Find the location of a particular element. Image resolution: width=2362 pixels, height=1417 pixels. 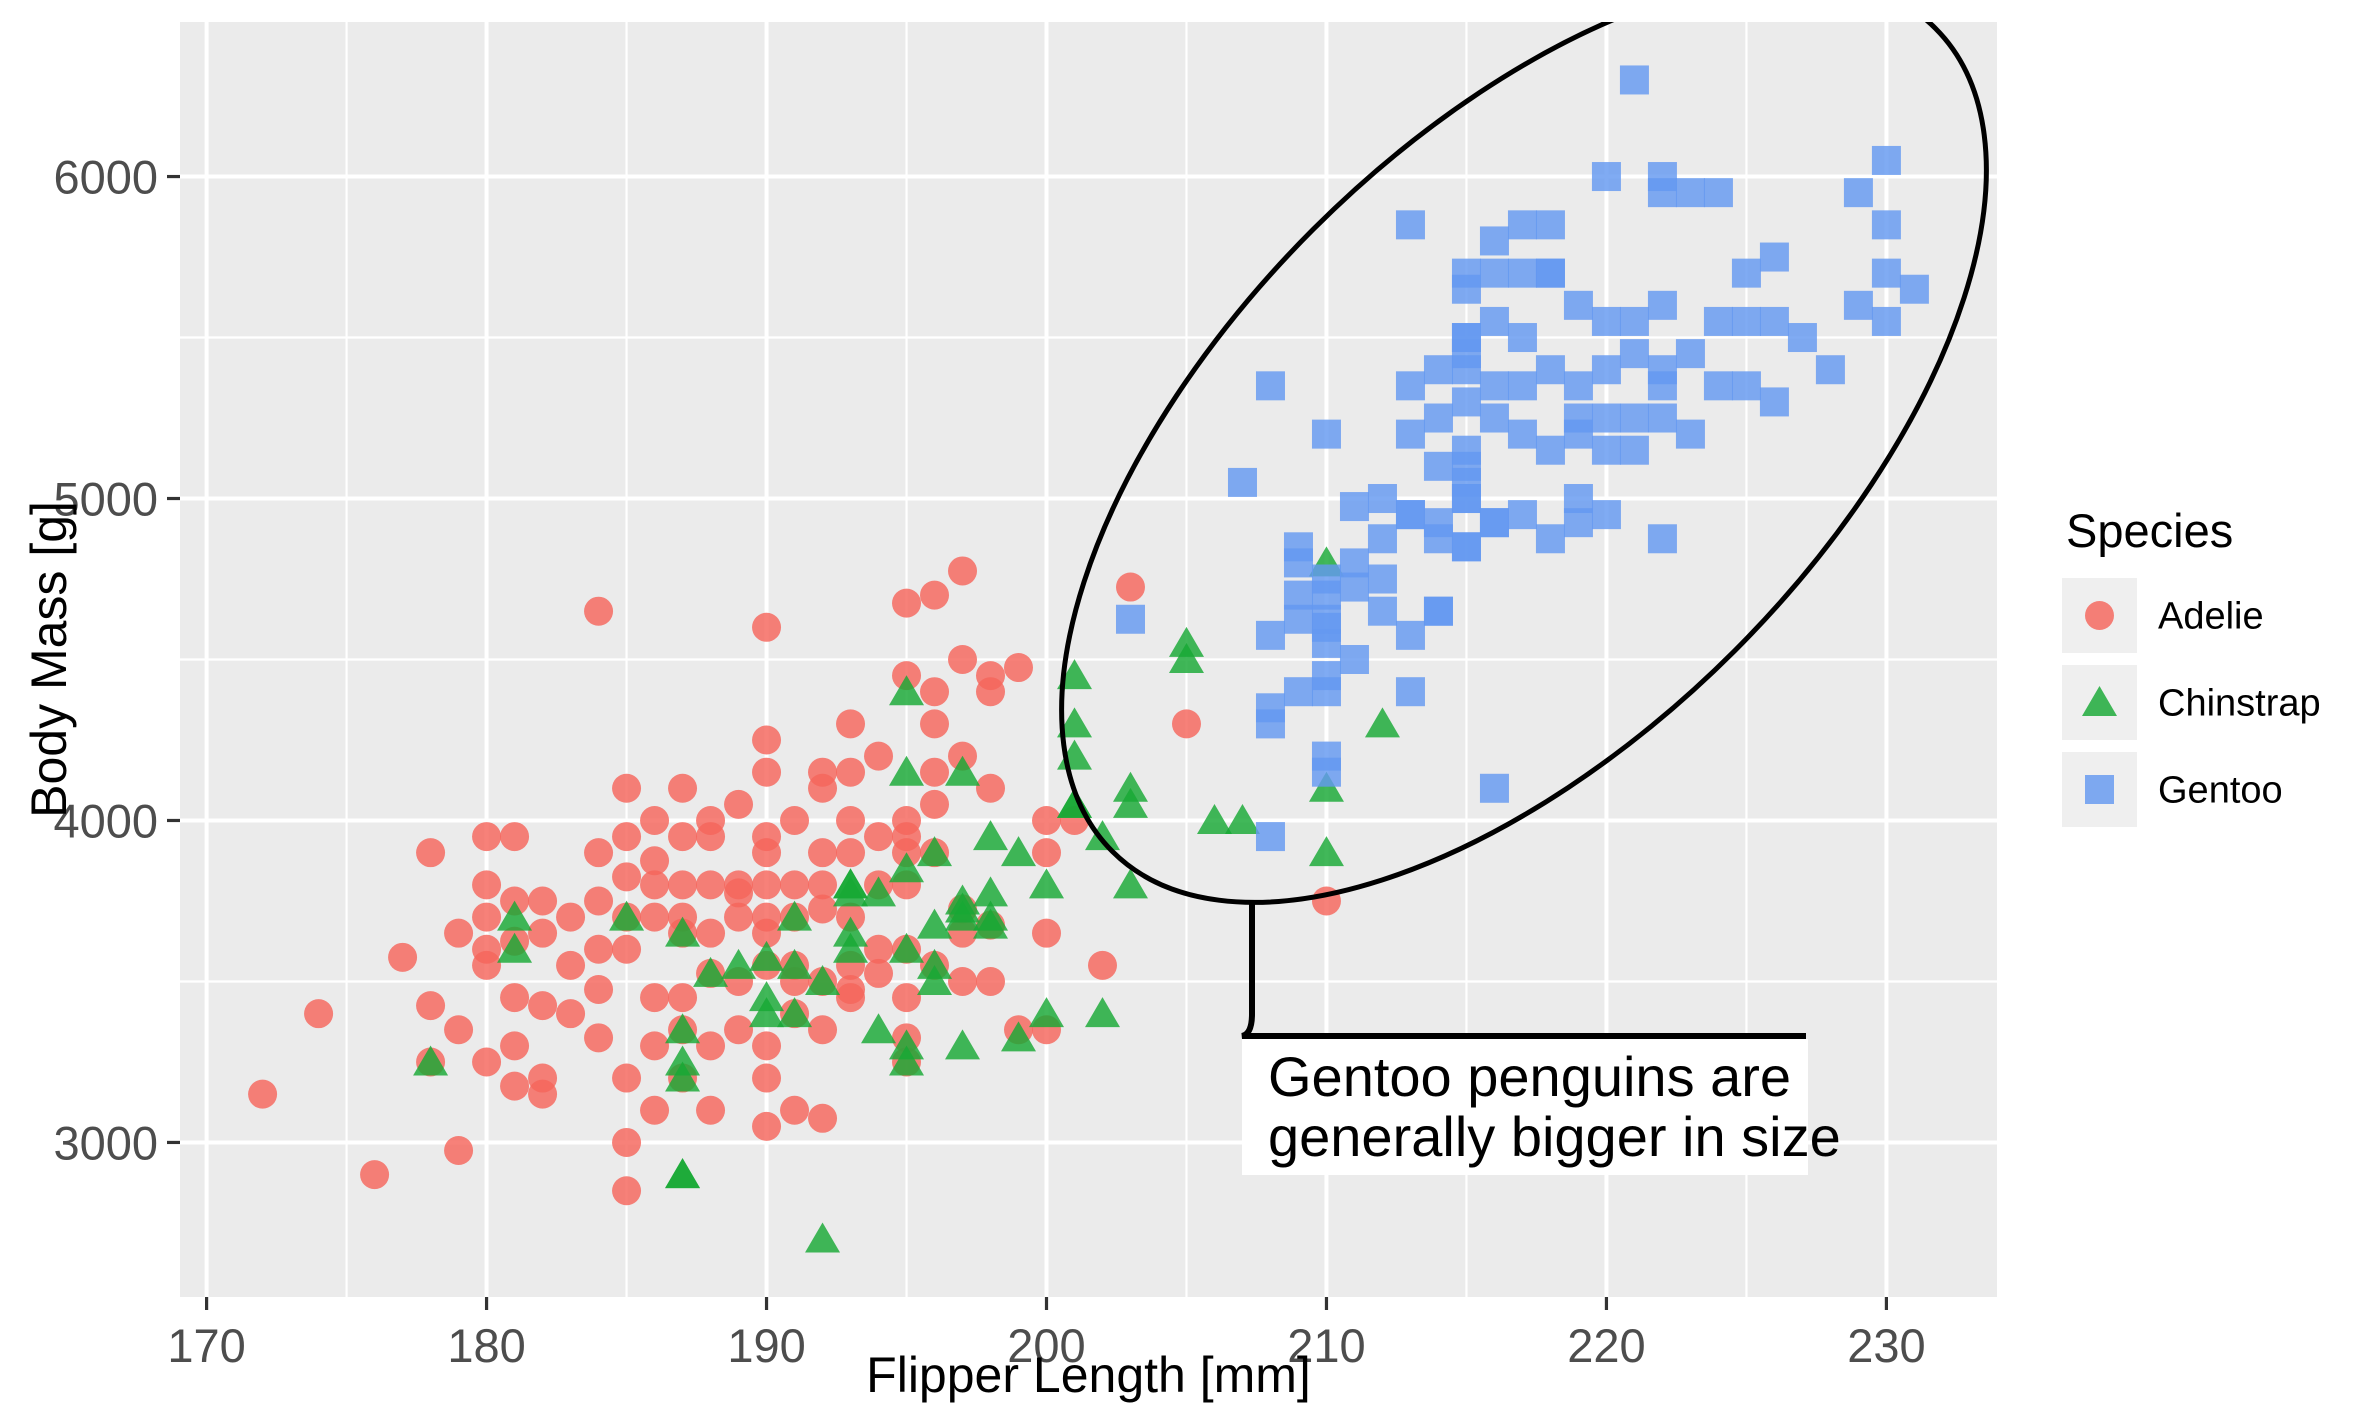

legend-title: Species is located at coordinates (2149, 530).